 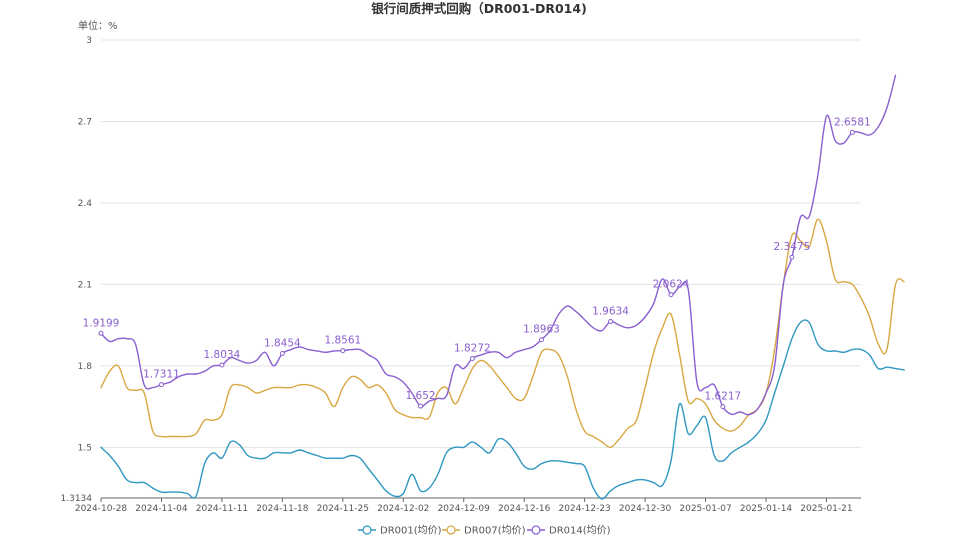 What do you see at coordinates (671, 285) in the screenshot?
I see `data-label: 2.0624` at bounding box center [671, 285].